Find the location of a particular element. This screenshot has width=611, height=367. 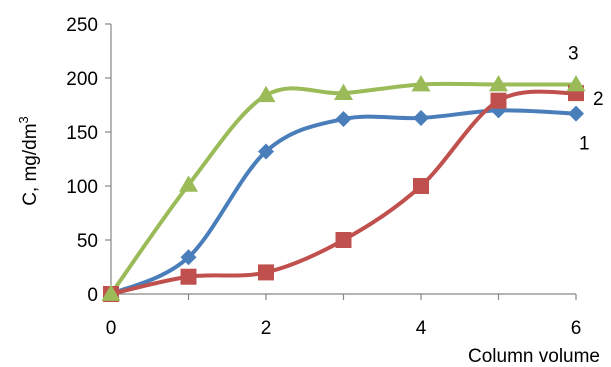

series-label-1: 1 is located at coordinates (584, 144).